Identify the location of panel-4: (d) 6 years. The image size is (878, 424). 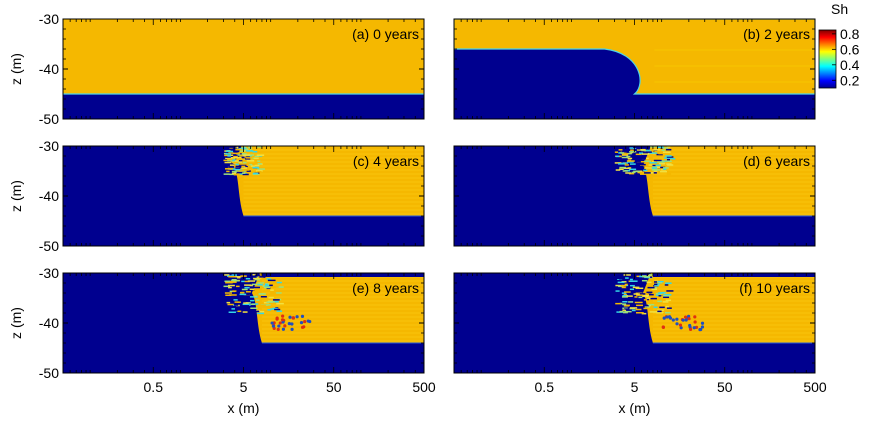
(634, 196).